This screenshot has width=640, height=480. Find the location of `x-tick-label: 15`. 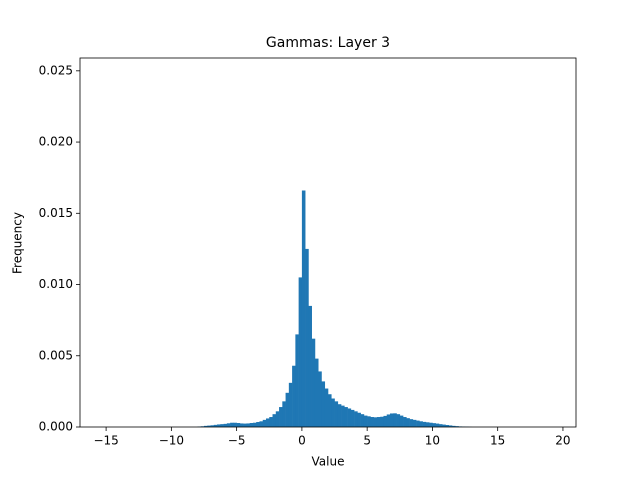

x-tick-label: 15 is located at coordinates (497, 441).